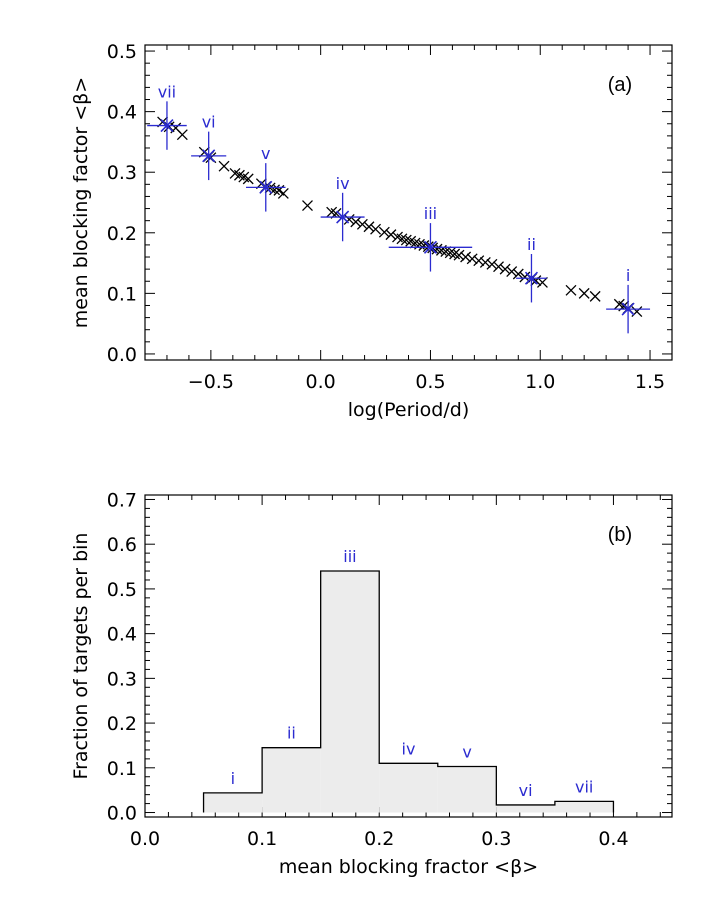  I want to click on panel-a-y-axis-label: mean blocking factor <β>, so click(81, 202).